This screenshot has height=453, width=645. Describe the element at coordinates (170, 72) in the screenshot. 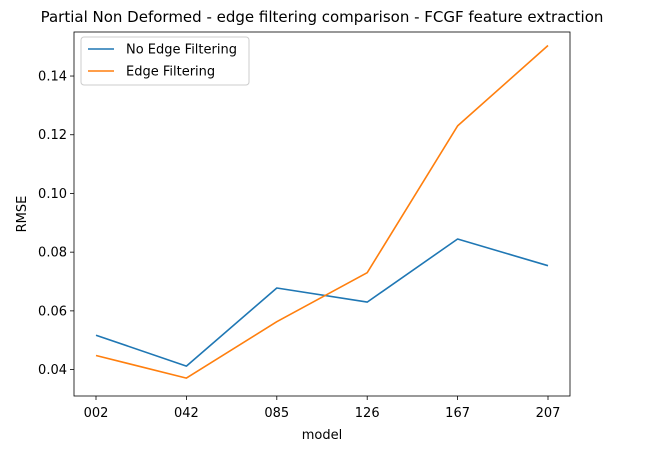

I see `legend-label-1: Edge Filtering` at that location.